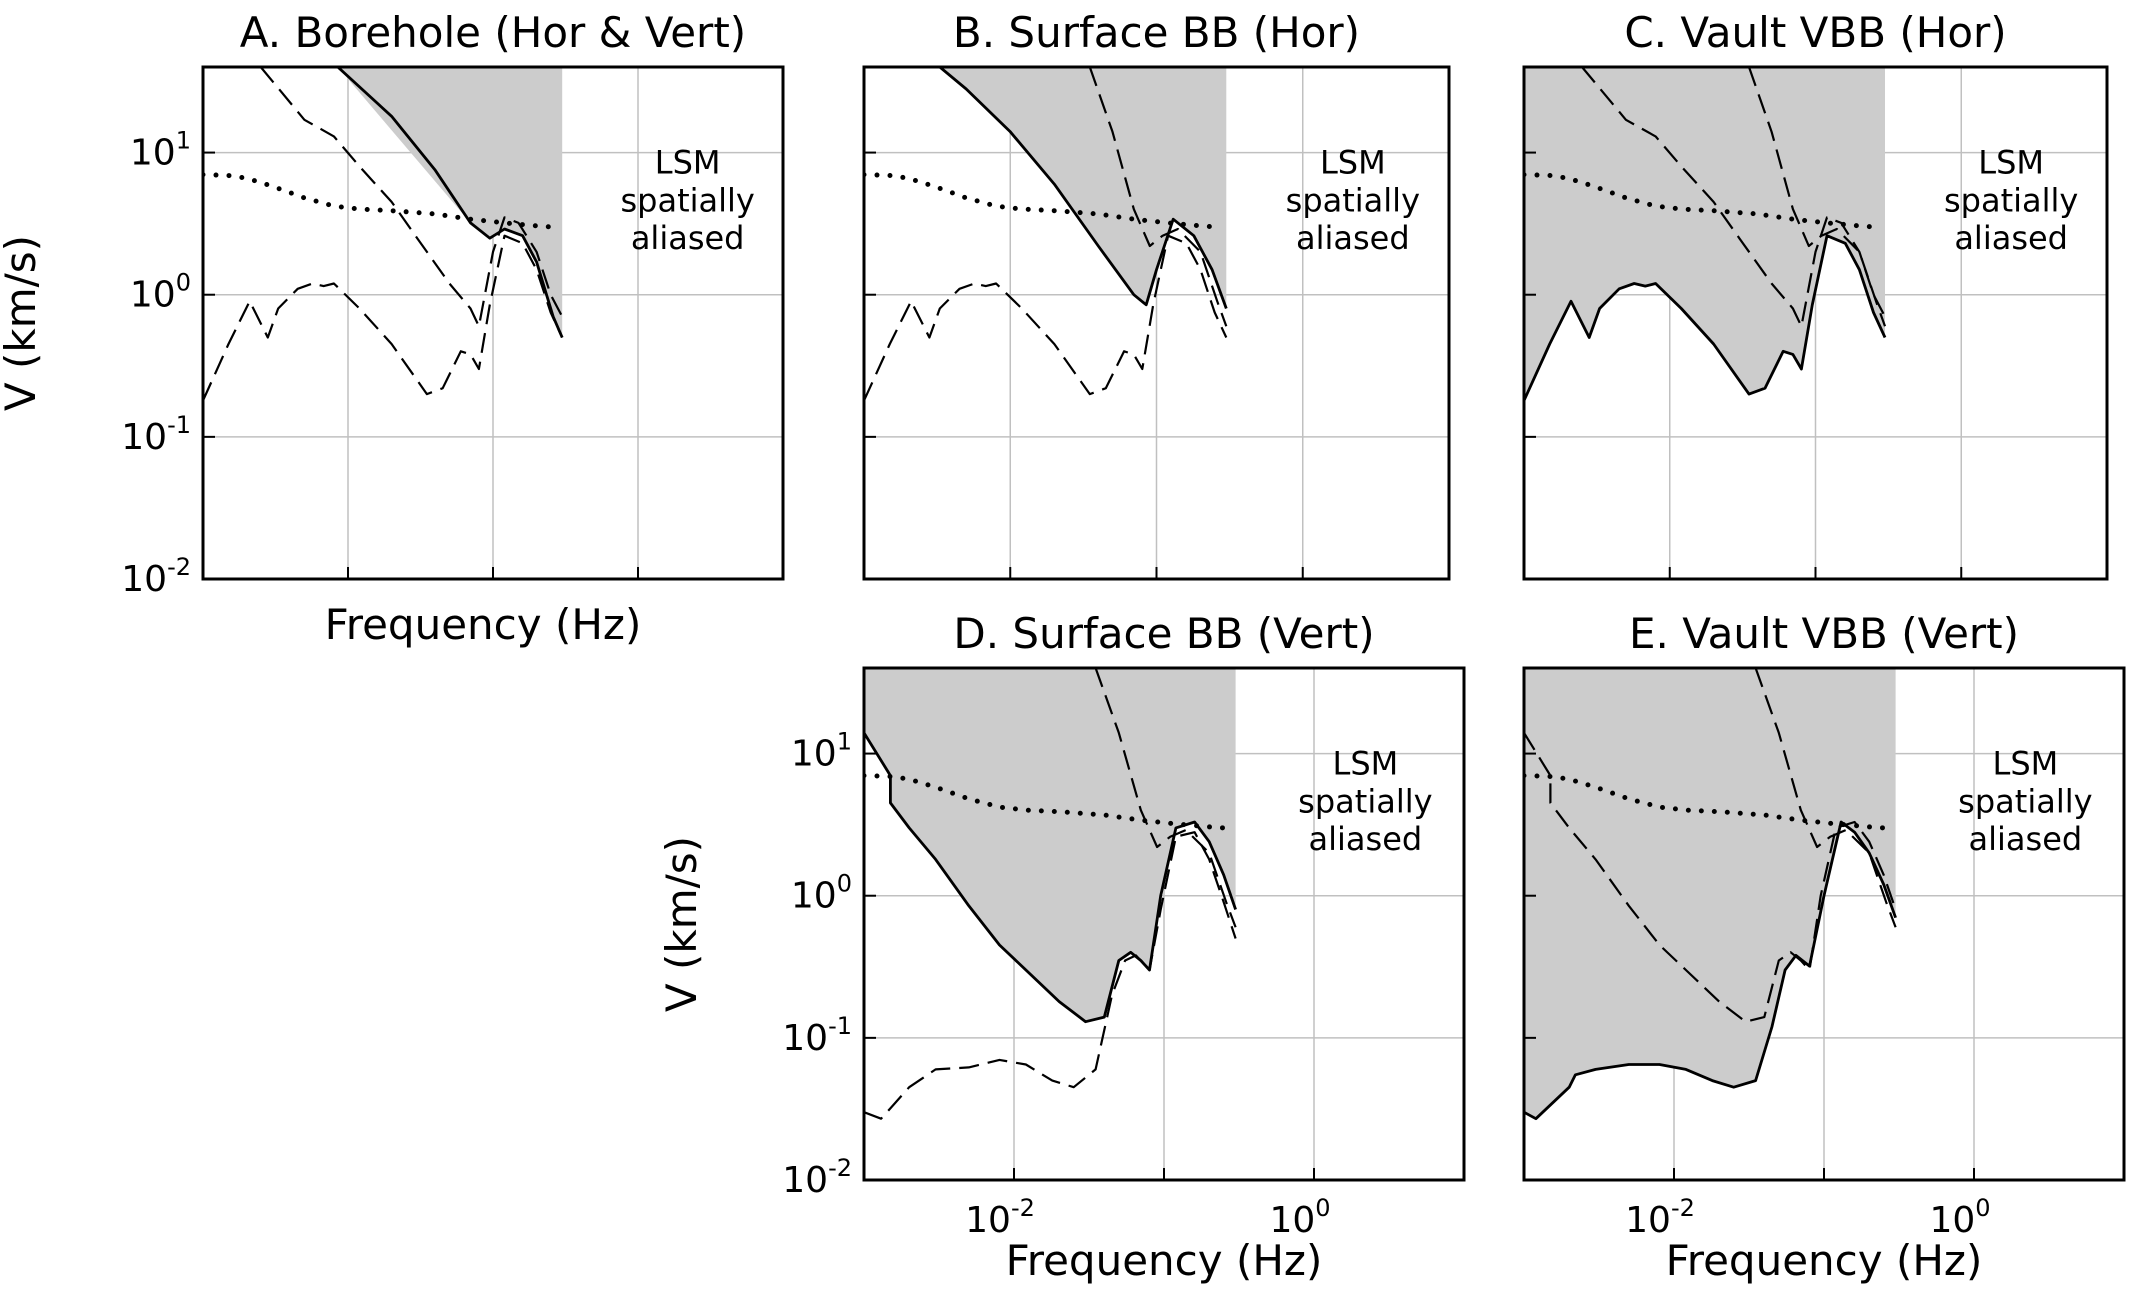 The image size is (2129, 1313). I want to click on panel-title: B. Surface BB (Hor), so click(1156, 32).